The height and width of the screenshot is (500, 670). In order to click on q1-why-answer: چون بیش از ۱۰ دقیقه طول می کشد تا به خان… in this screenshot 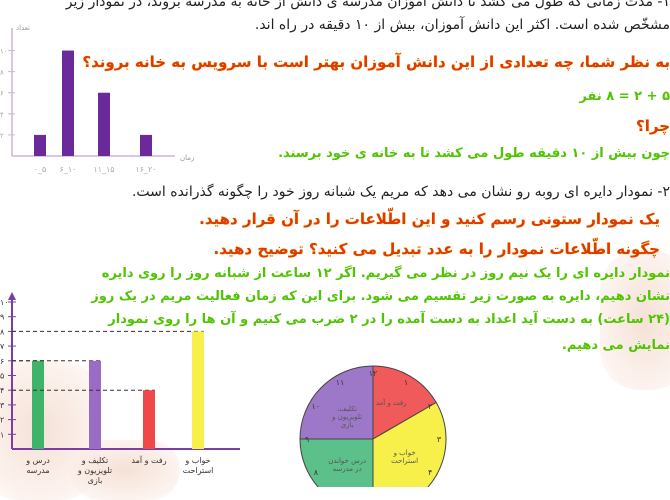, I will do `click(474, 153)`.